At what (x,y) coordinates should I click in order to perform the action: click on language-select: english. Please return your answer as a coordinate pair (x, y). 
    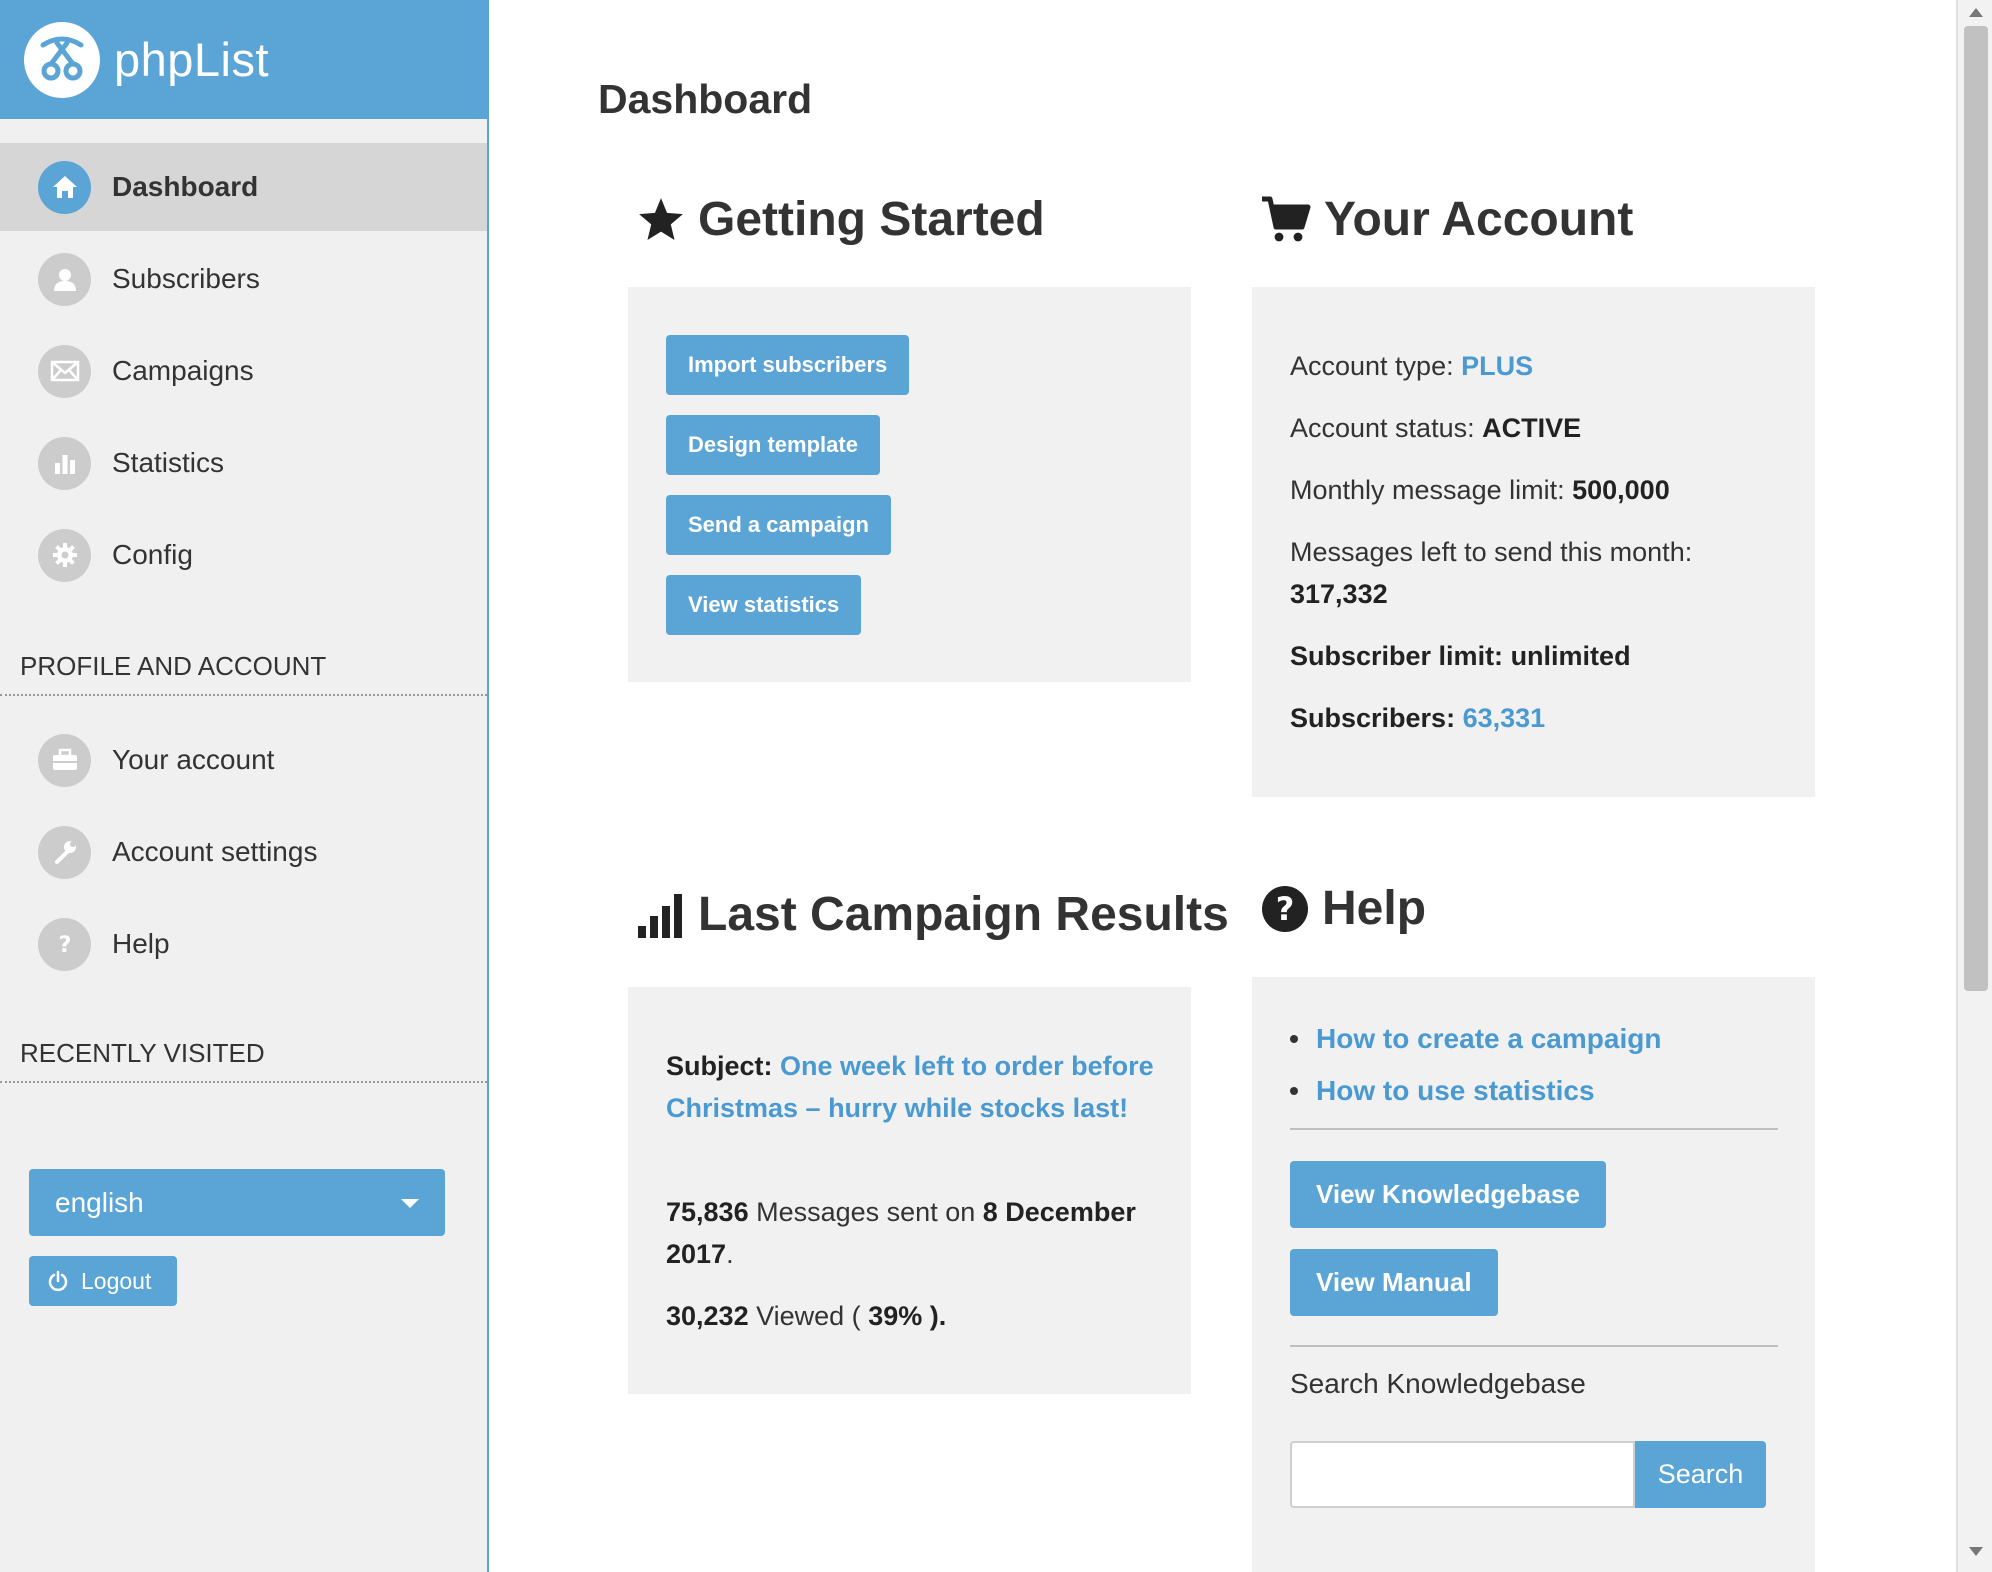
    Looking at the image, I should click on (237, 1202).